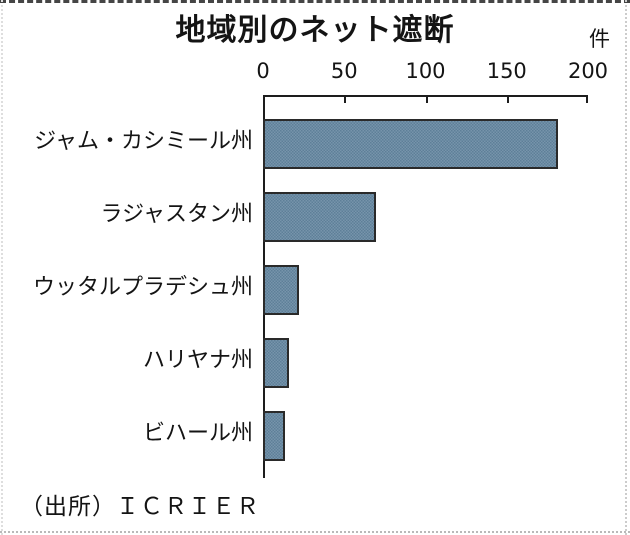 This screenshot has width=630, height=535. I want to click on category-label: ラジャスタン州, so click(176, 214).